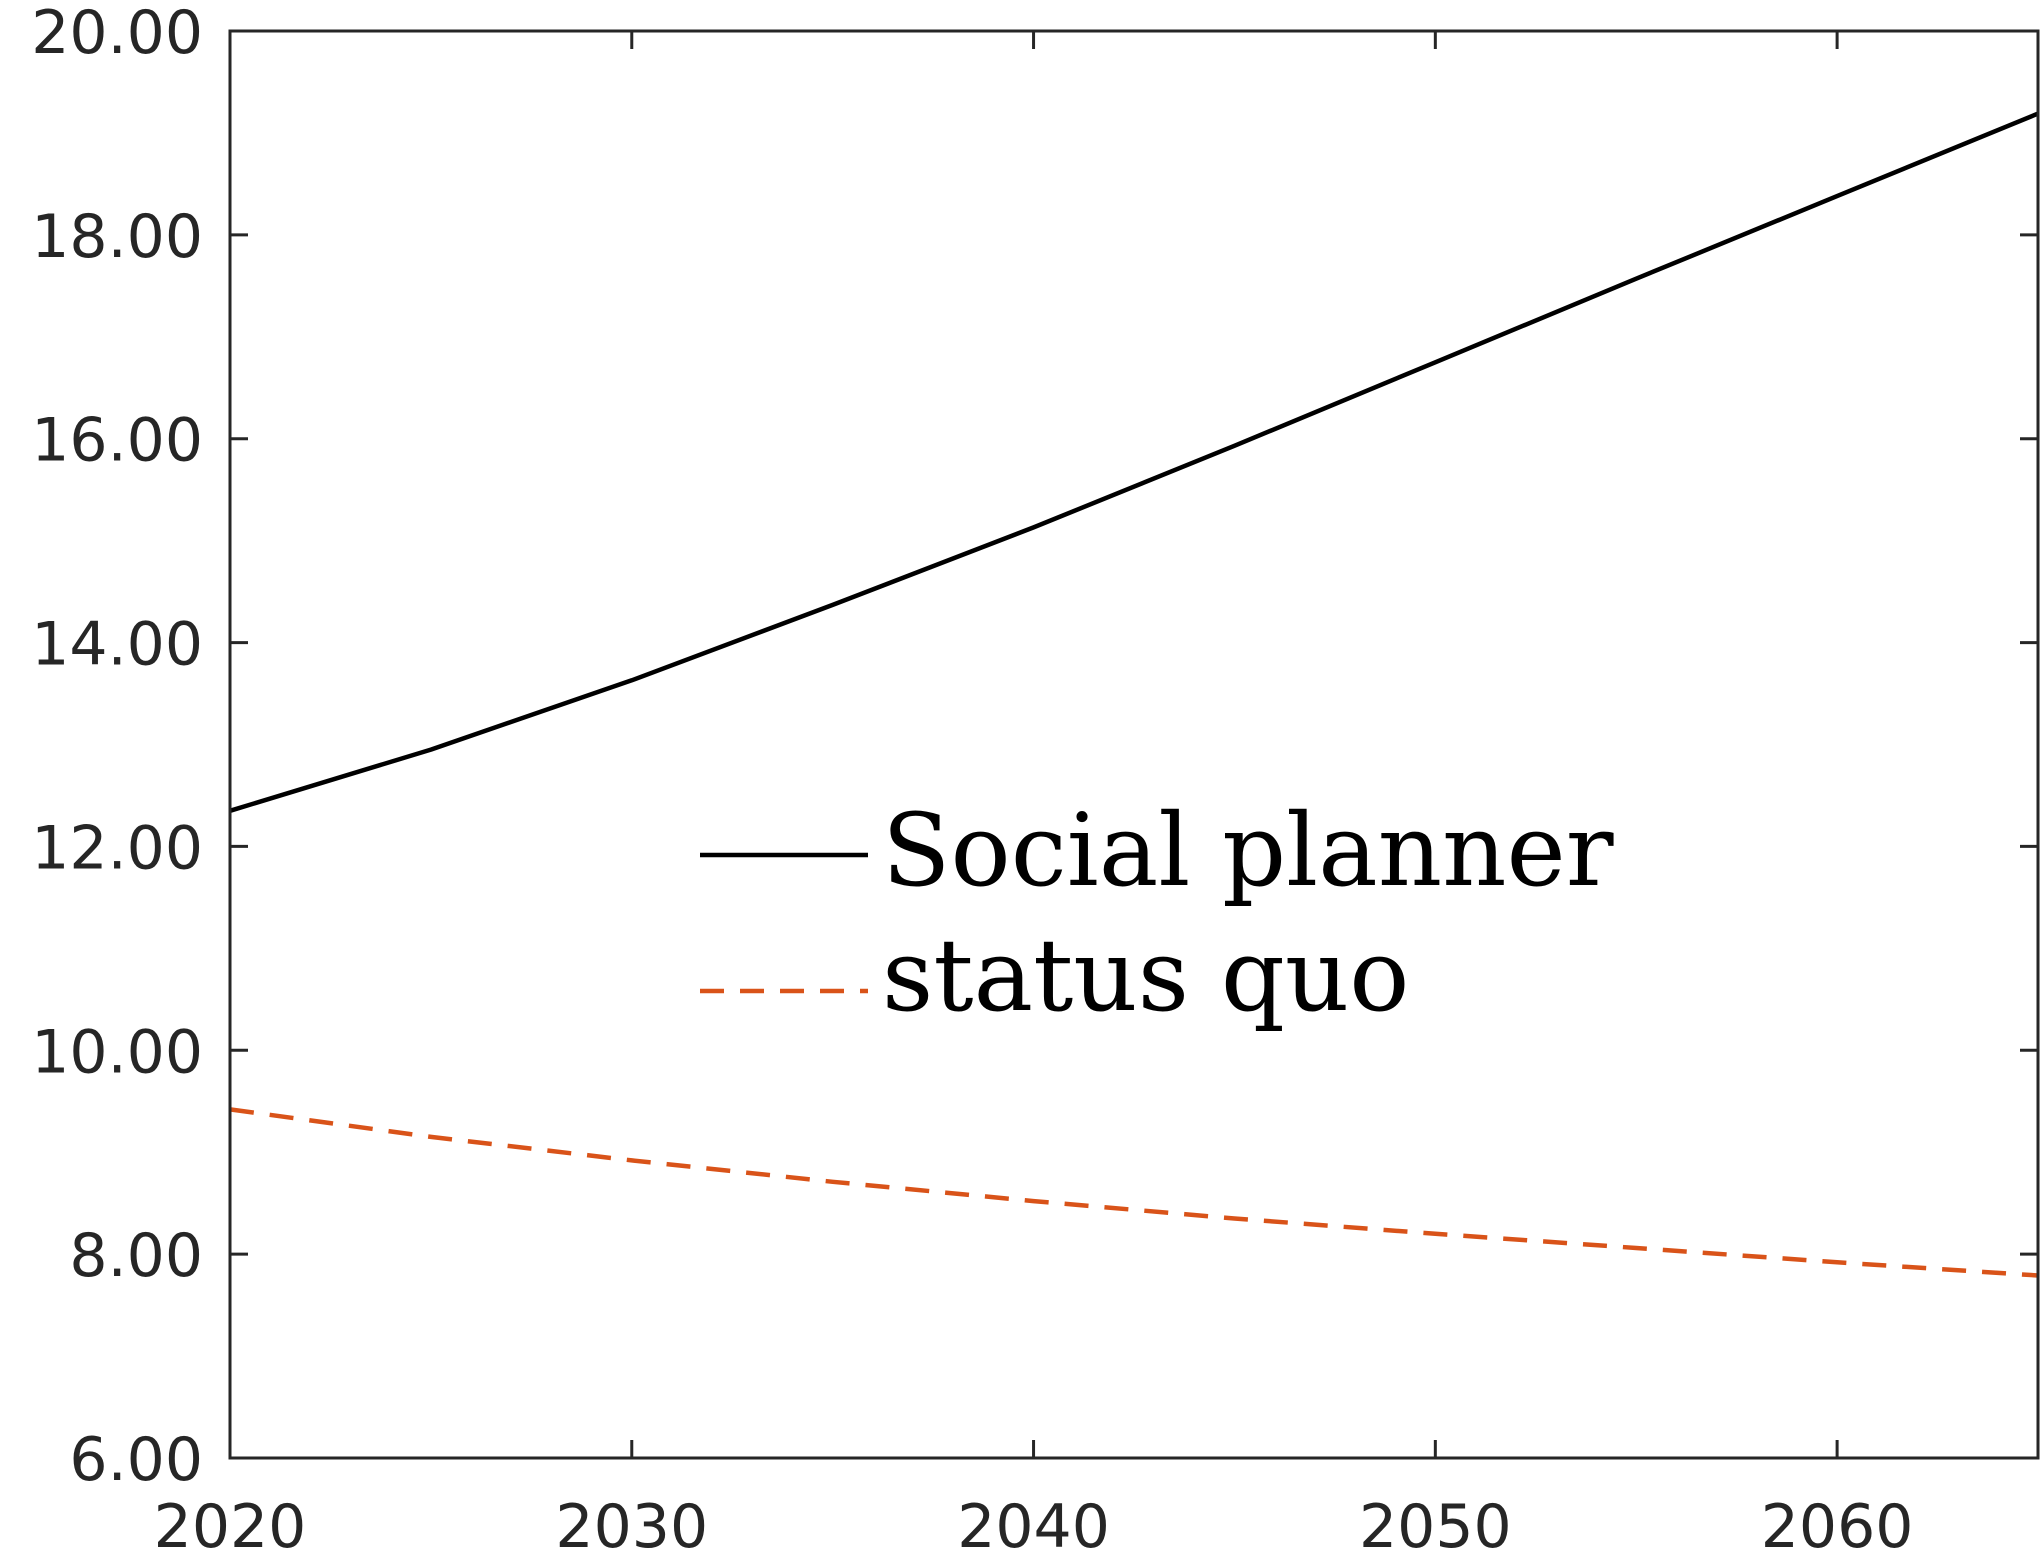 Image resolution: width=2041 pixels, height=1554 pixels. What do you see at coordinates (1248, 850) in the screenshot?
I see `legend-label-social-planner: Social planner` at bounding box center [1248, 850].